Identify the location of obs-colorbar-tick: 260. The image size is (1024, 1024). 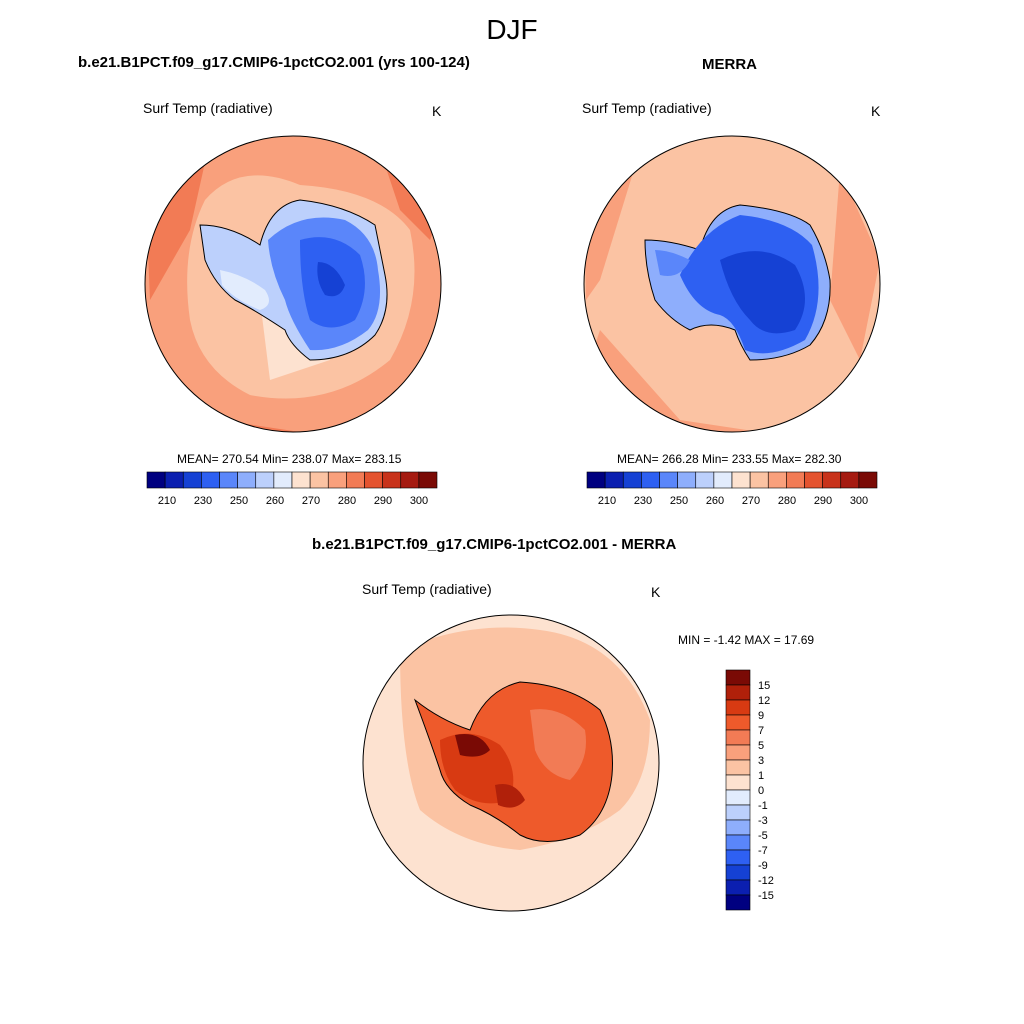
(715, 501).